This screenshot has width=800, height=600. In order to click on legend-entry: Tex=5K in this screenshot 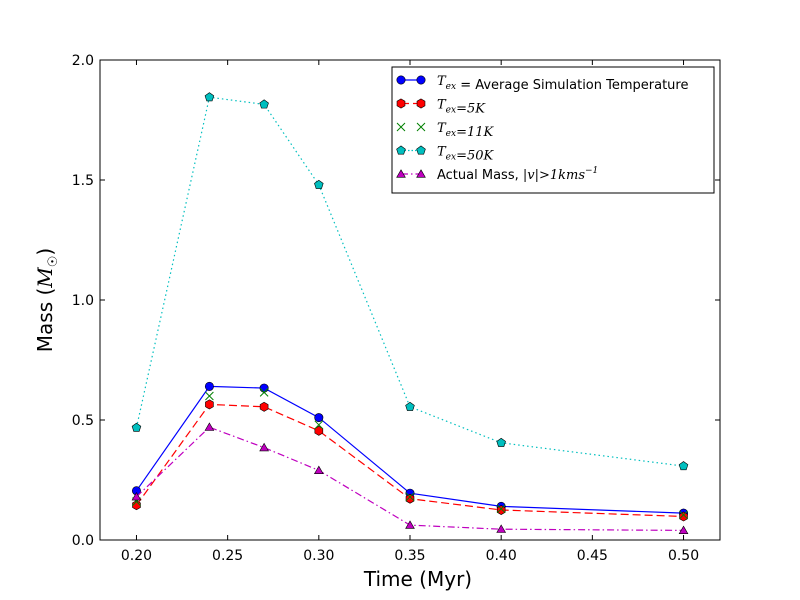, I will do `click(441, 107)`.